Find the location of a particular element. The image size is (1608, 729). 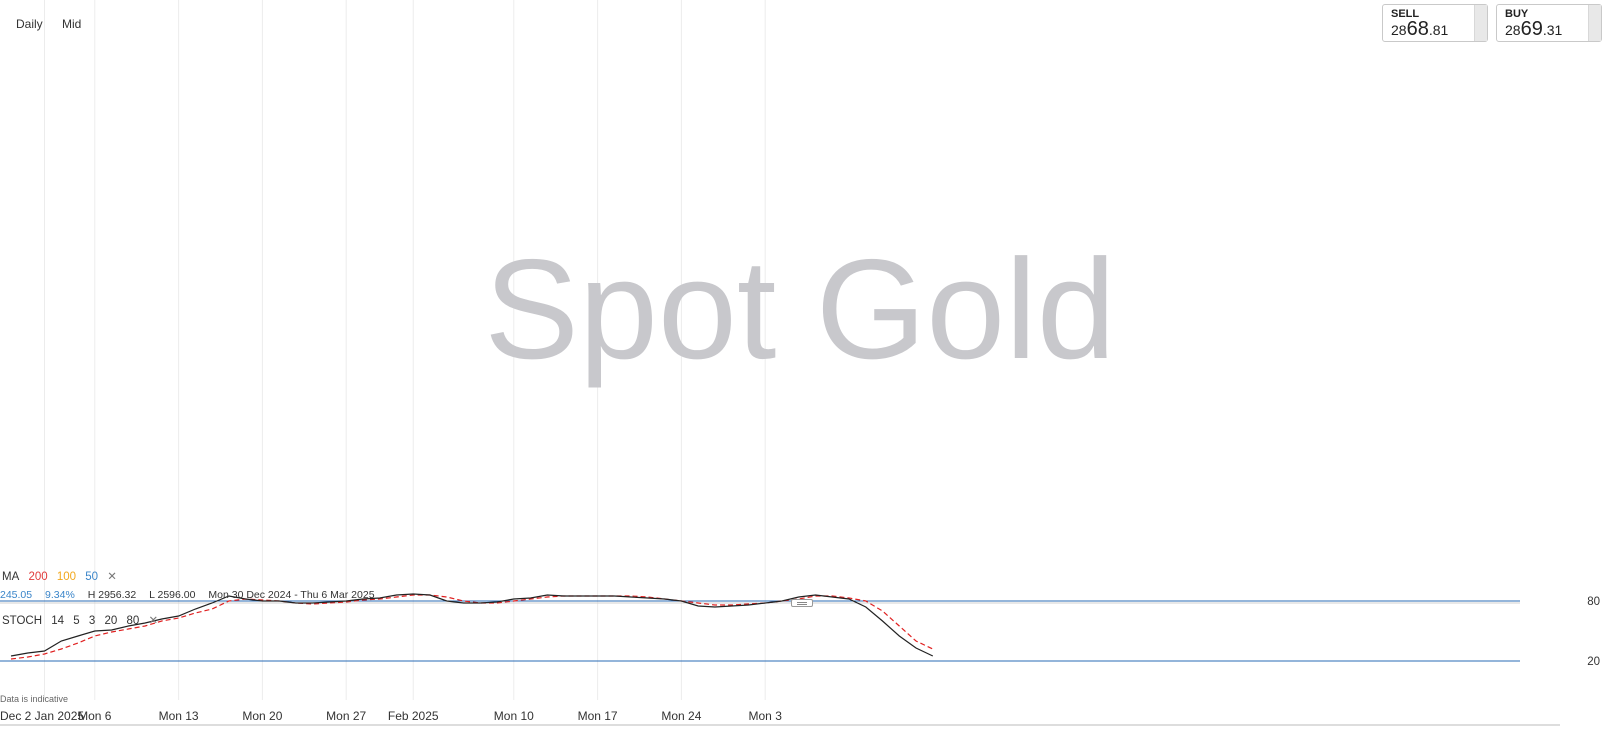

ma-legend-label: MA is located at coordinates (11, 577).